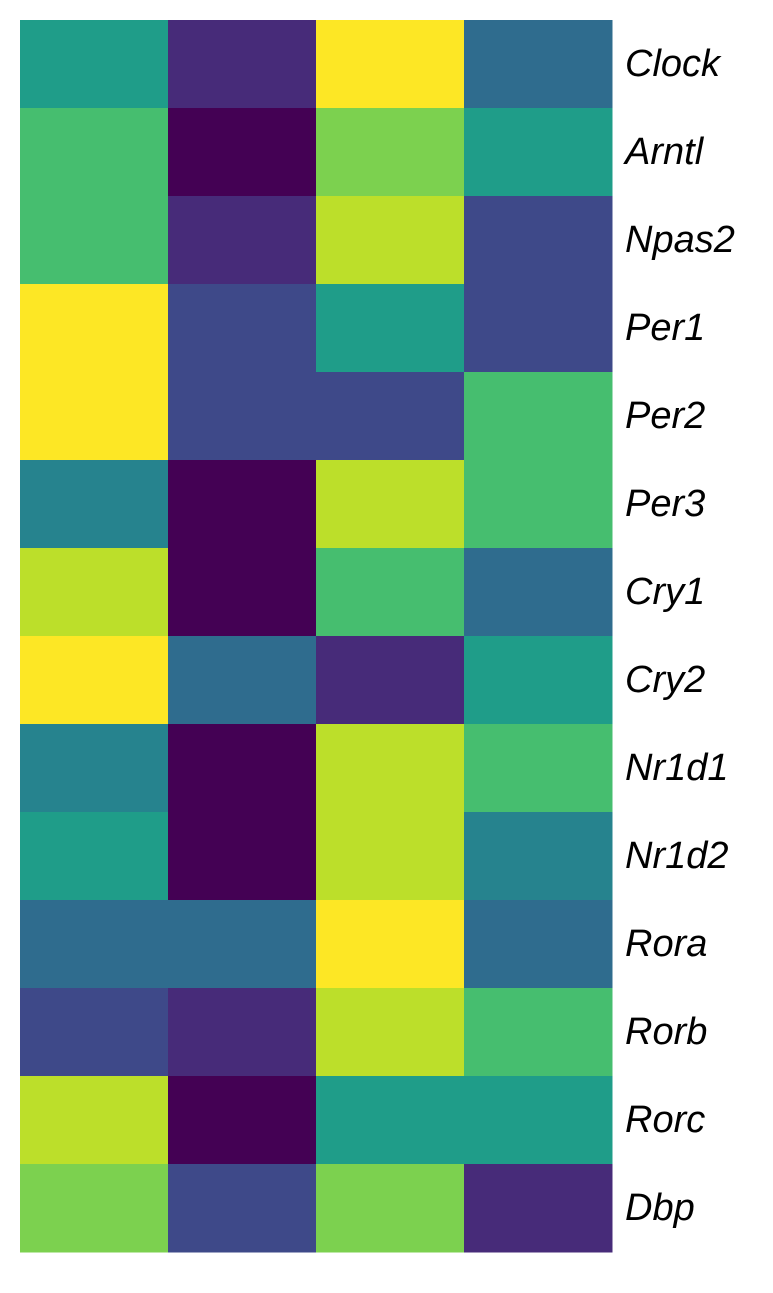  Describe the element at coordinates (673, 64) in the screenshot. I see `row-label-clock: Clock` at that location.